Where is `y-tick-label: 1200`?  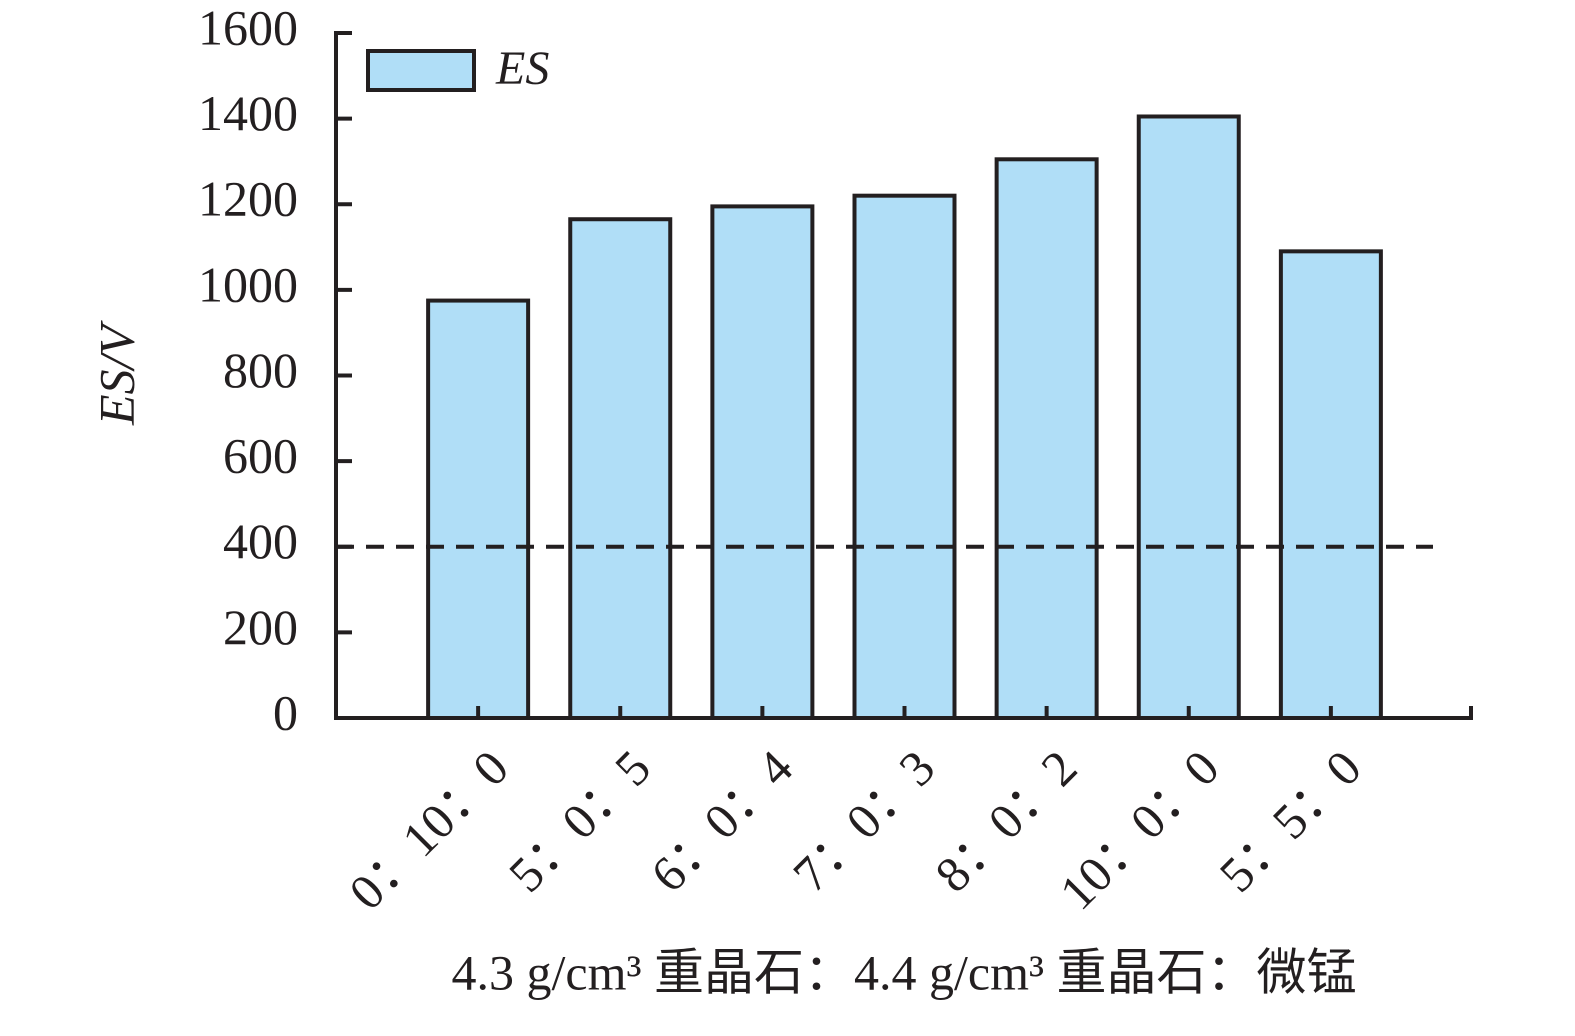 y-tick-label: 1200 is located at coordinates (248, 199).